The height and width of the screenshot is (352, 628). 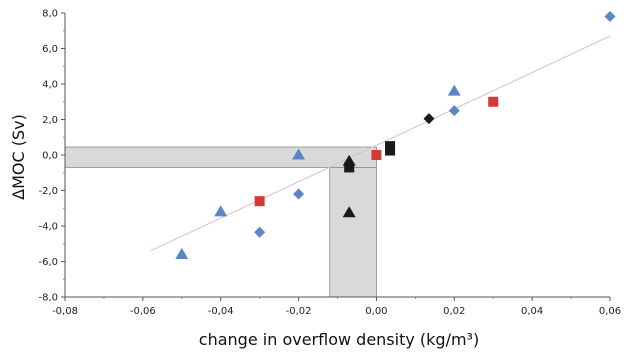 What do you see at coordinates (50, 120) in the screenshot?
I see `y-tick-label: 2,0` at bounding box center [50, 120].